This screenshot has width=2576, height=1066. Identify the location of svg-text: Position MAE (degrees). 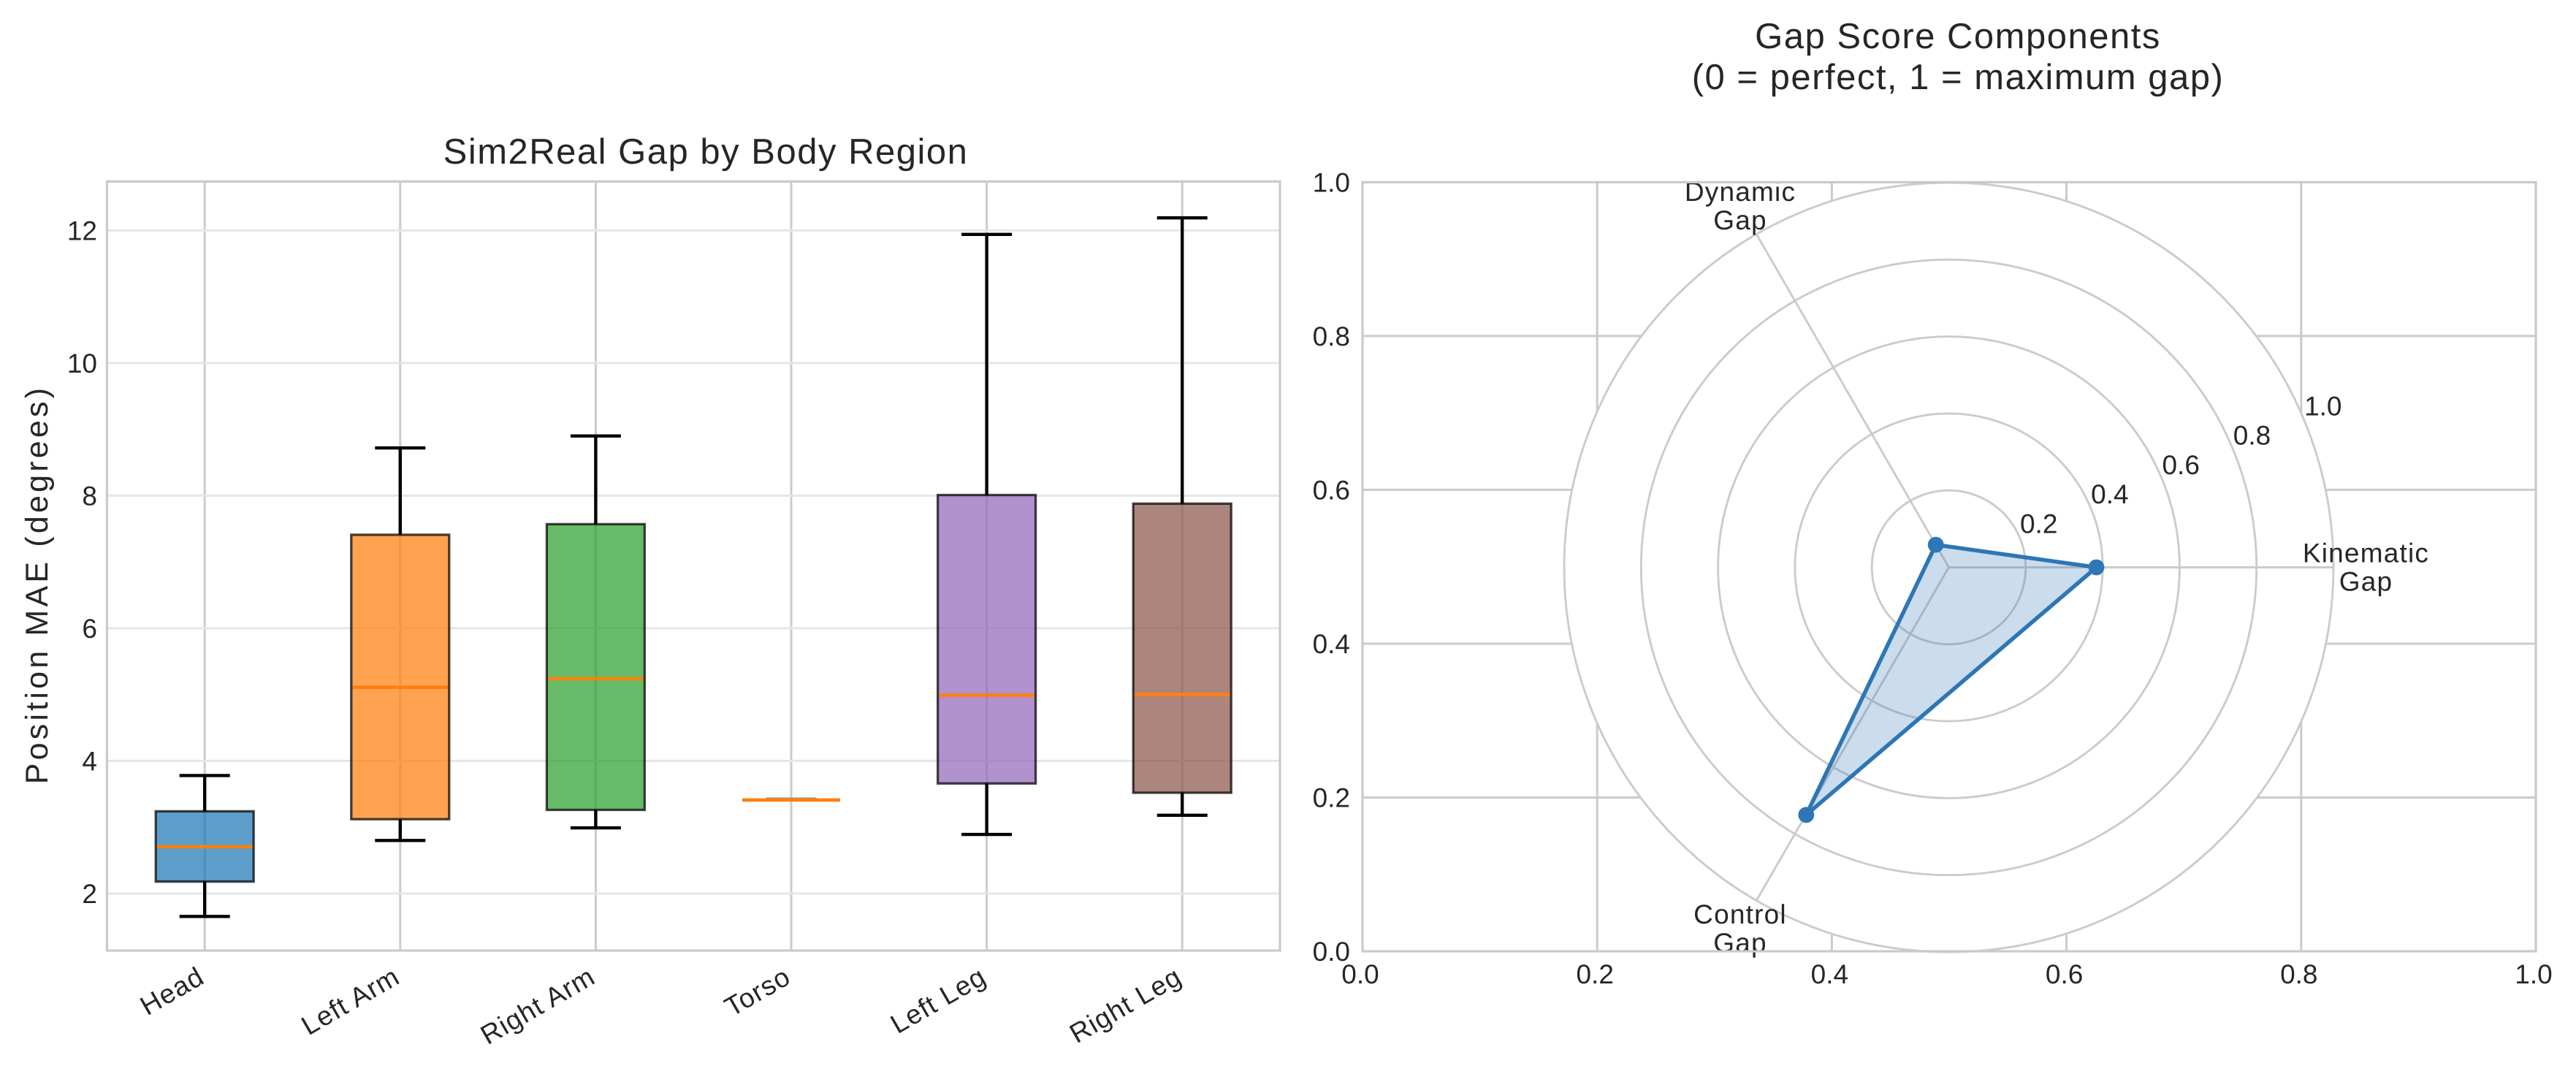
(37, 585).